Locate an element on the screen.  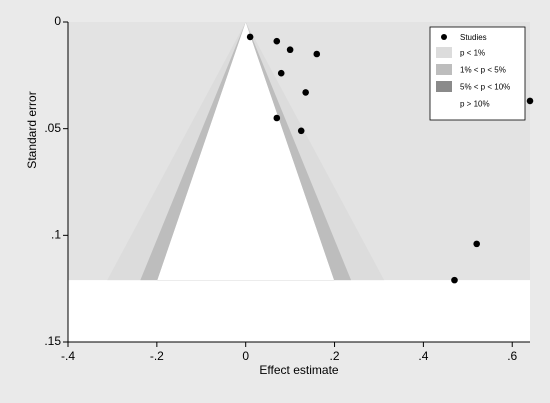
y-tick-label: .05 is located at coordinates (52, 128).